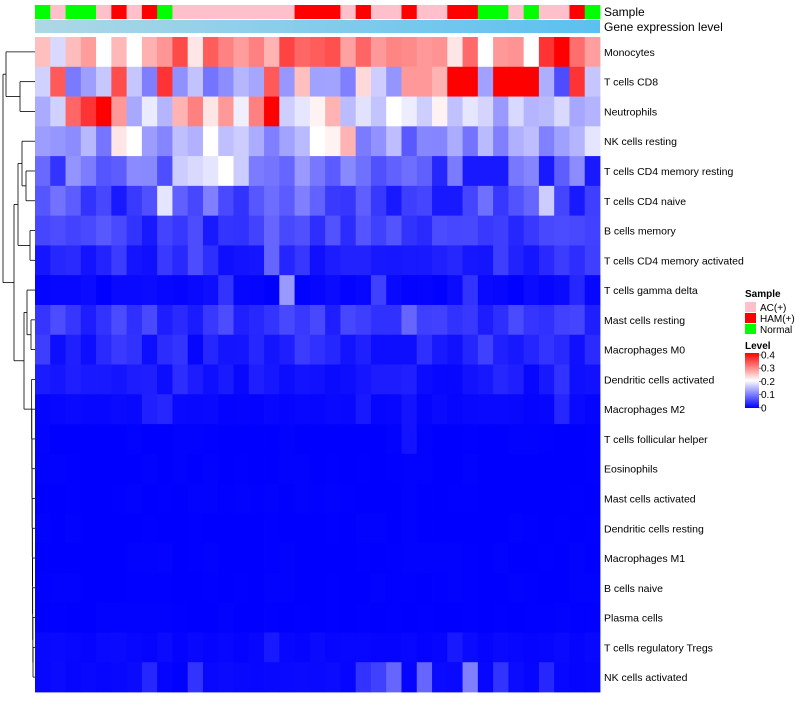 The height and width of the screenshot is (705, 800). What do you see at coordinates (640, 142) in the screenshot?
I see `row-label: NK cells resting` at bounding box center [640, 142].